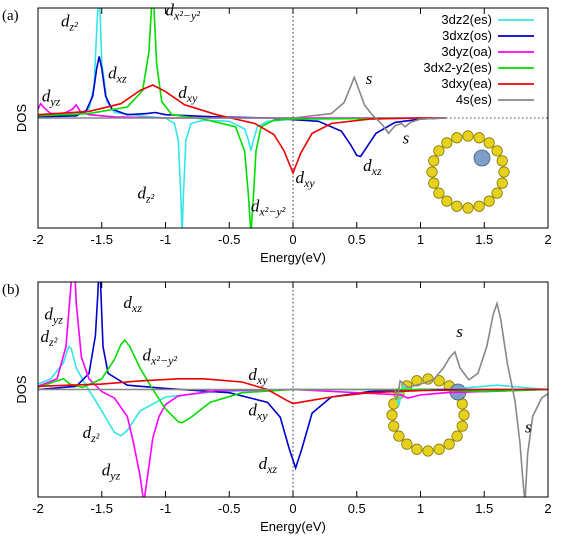  I want to click on legend-label: 3dxz(os), so click(467, 35).